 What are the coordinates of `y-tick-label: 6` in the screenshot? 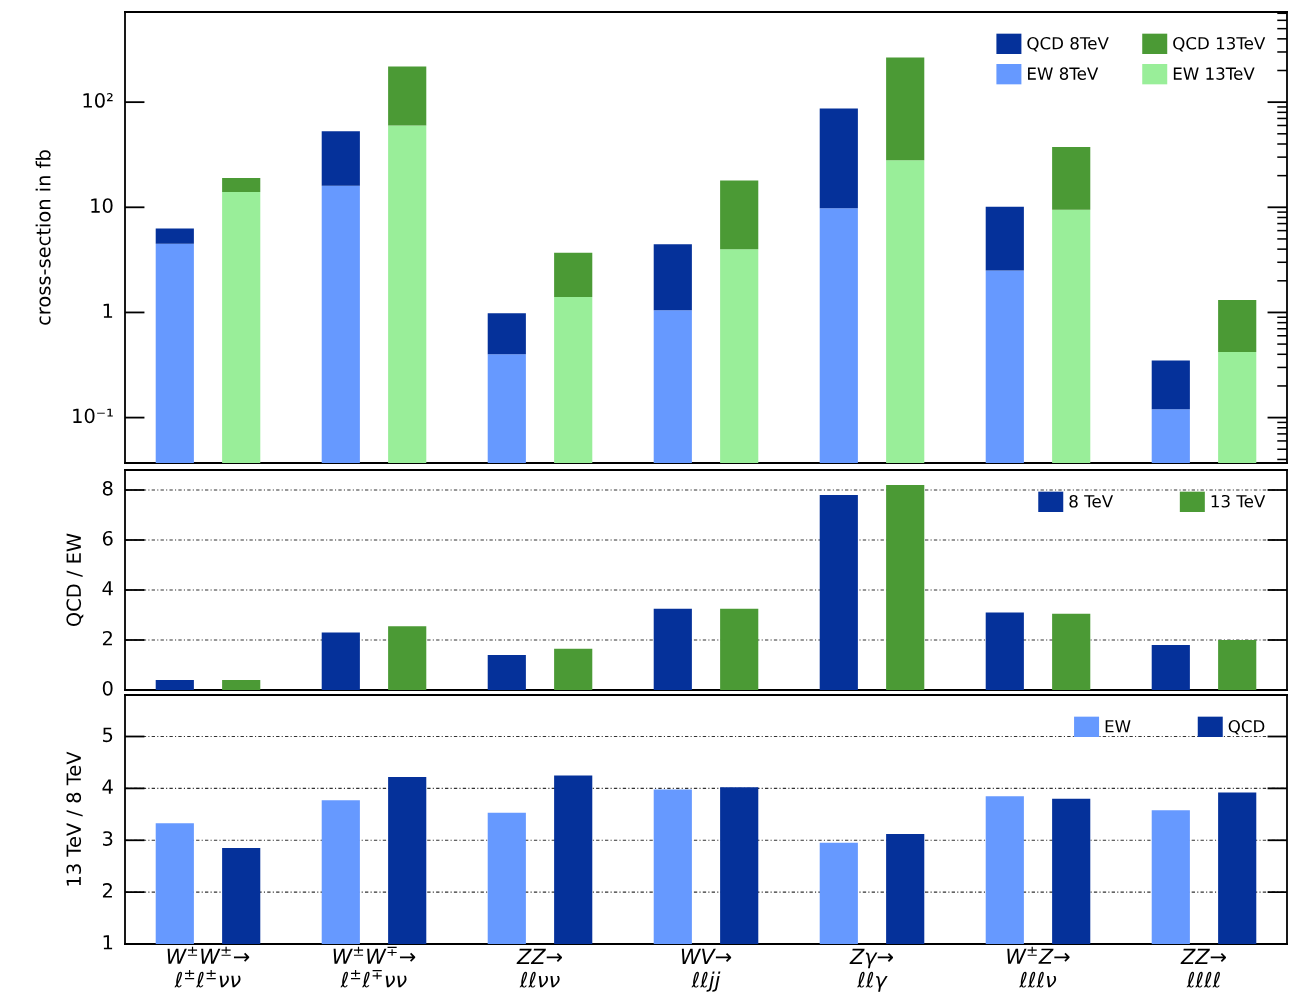 It's located at (107, 538).